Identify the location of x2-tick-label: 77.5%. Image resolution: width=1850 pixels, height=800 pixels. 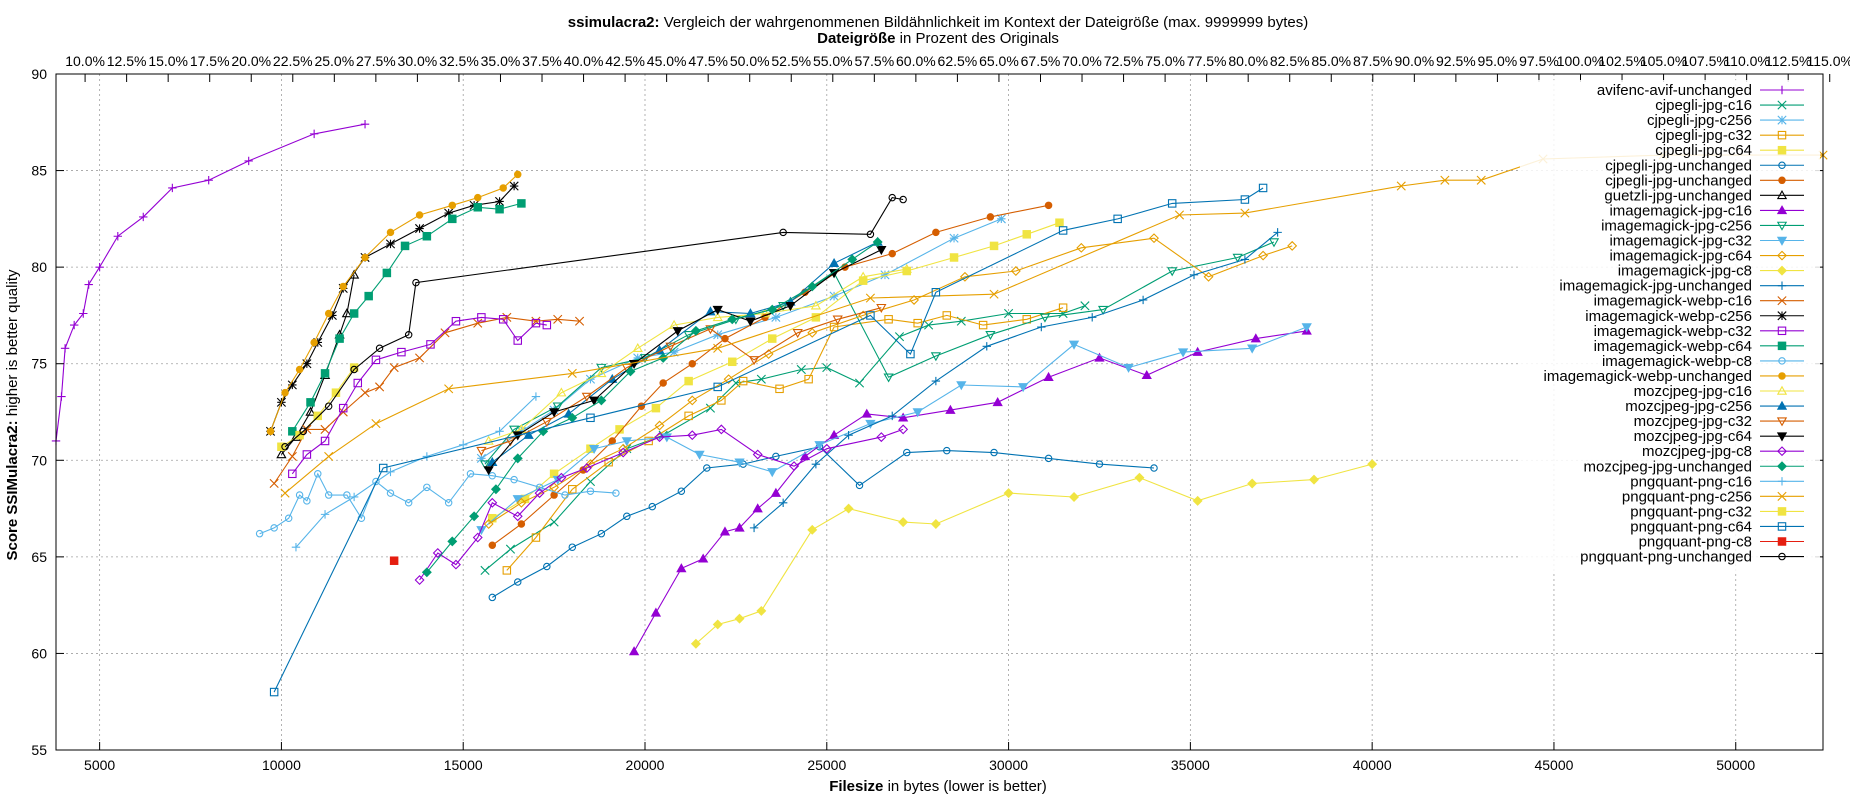
(1207, 61).